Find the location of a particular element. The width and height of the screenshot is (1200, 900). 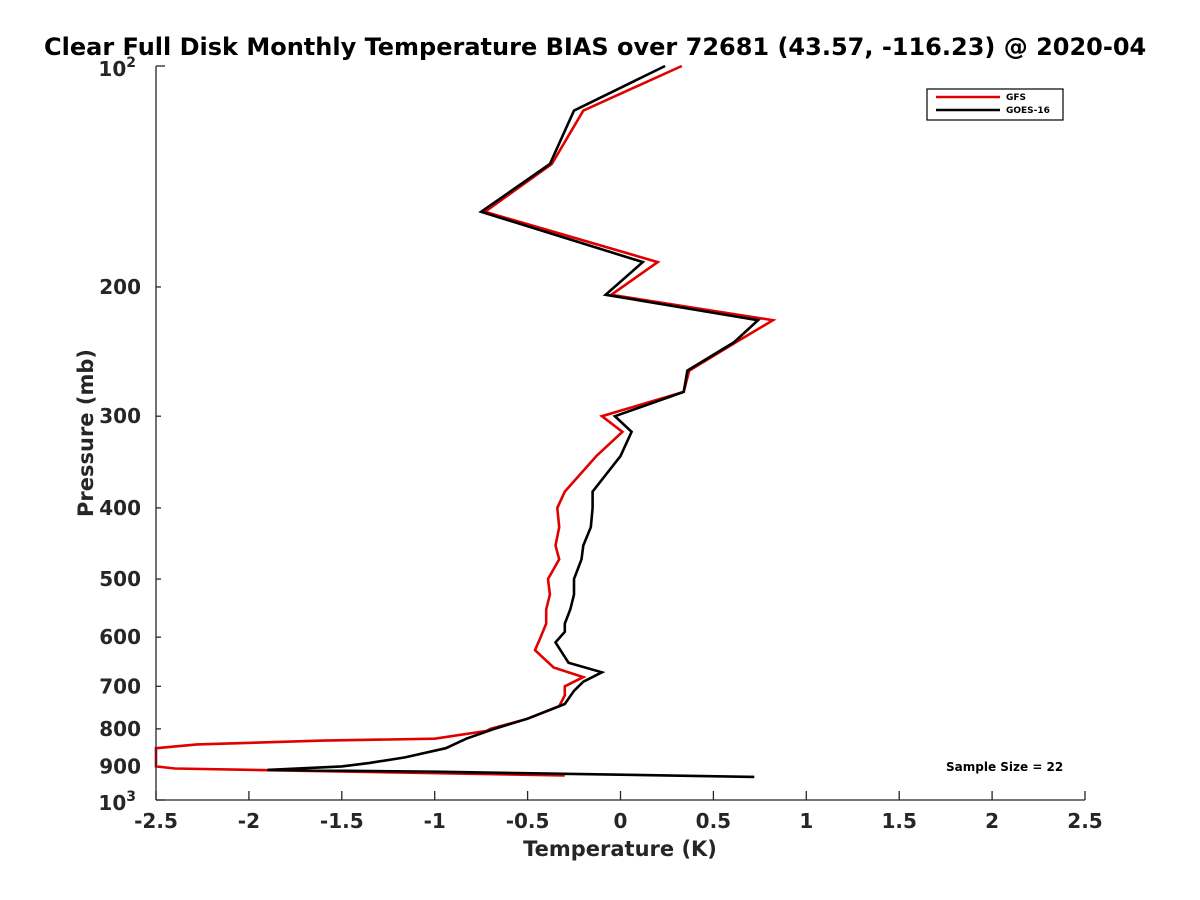

legend-box is located at coordinates (995, 104).